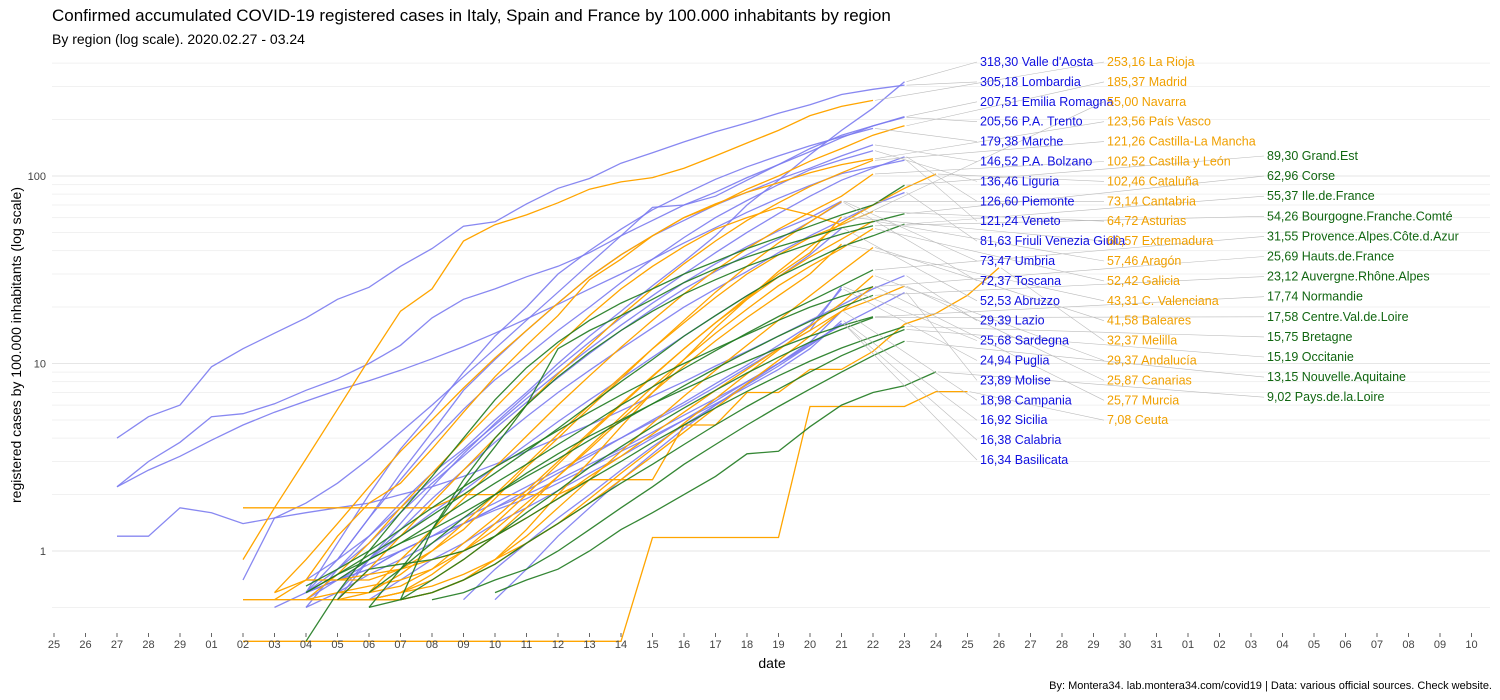 This screenshot has width=1500, height=700. I want to click on series-label-umbria: 73,47 Umbria, so click(1017, 261).